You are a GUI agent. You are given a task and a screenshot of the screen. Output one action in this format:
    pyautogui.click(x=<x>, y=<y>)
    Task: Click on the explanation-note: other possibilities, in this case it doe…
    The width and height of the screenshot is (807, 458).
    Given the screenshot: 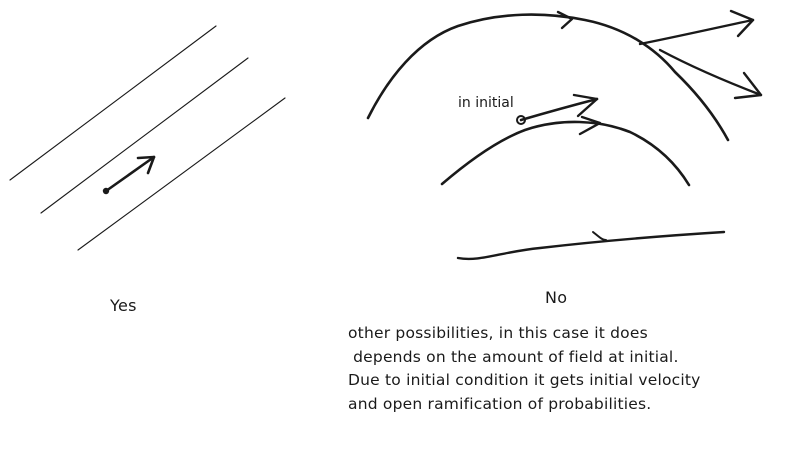 What is the action you would take?
    pyautogui.click(x=575, y=369)
    